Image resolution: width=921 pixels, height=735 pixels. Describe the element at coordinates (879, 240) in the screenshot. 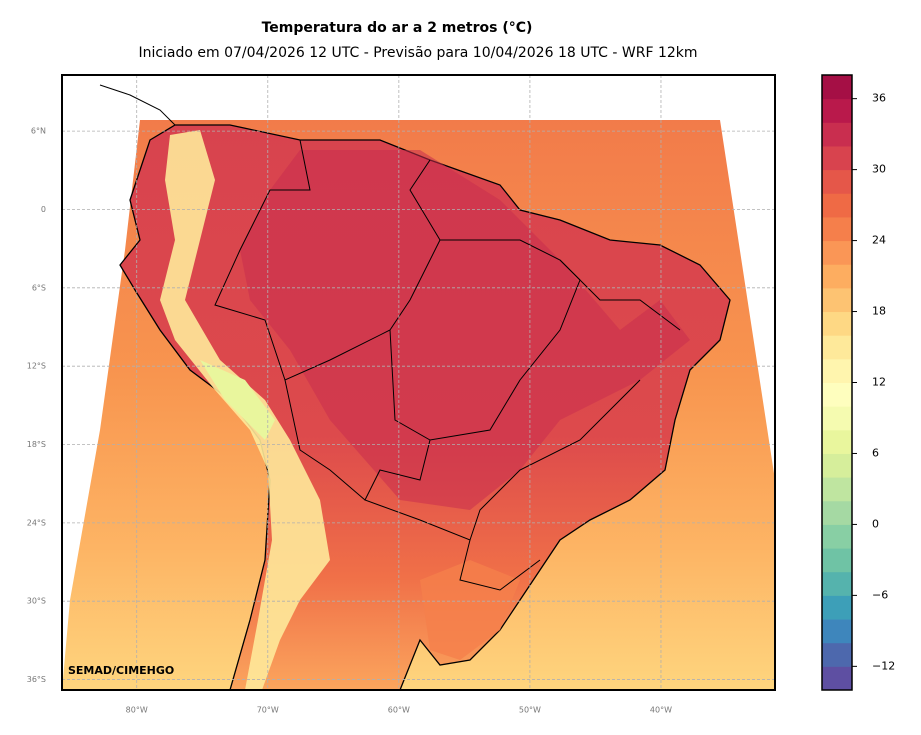

I see `colorbar-tick-label: 24` at that location.